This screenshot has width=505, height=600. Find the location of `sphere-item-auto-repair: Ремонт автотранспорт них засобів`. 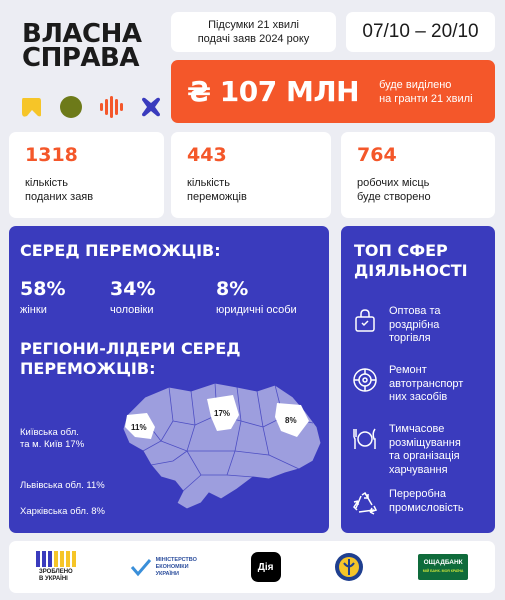

sphere-item-auto-repair: Ремонт автотранспорт них засобів is located at coordinates (421, 384).